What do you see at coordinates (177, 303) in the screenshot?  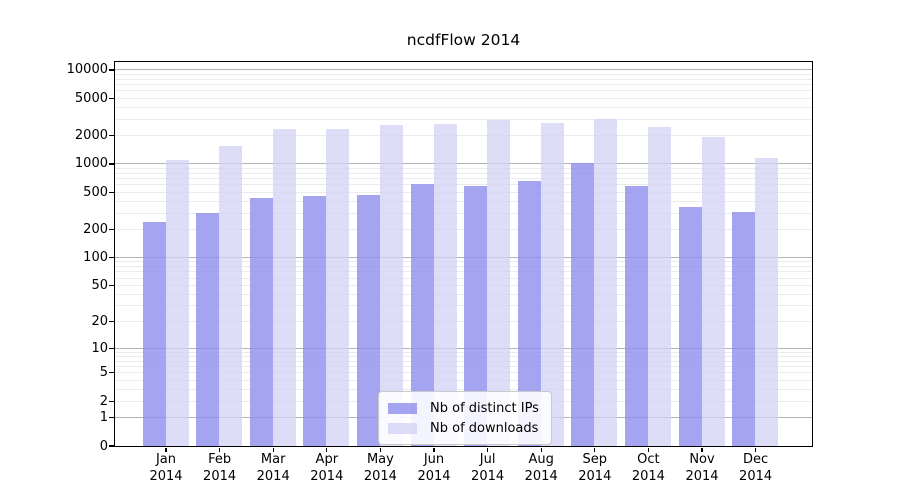 I see `bar-downloads-jan` at bounding box center [177, 303].